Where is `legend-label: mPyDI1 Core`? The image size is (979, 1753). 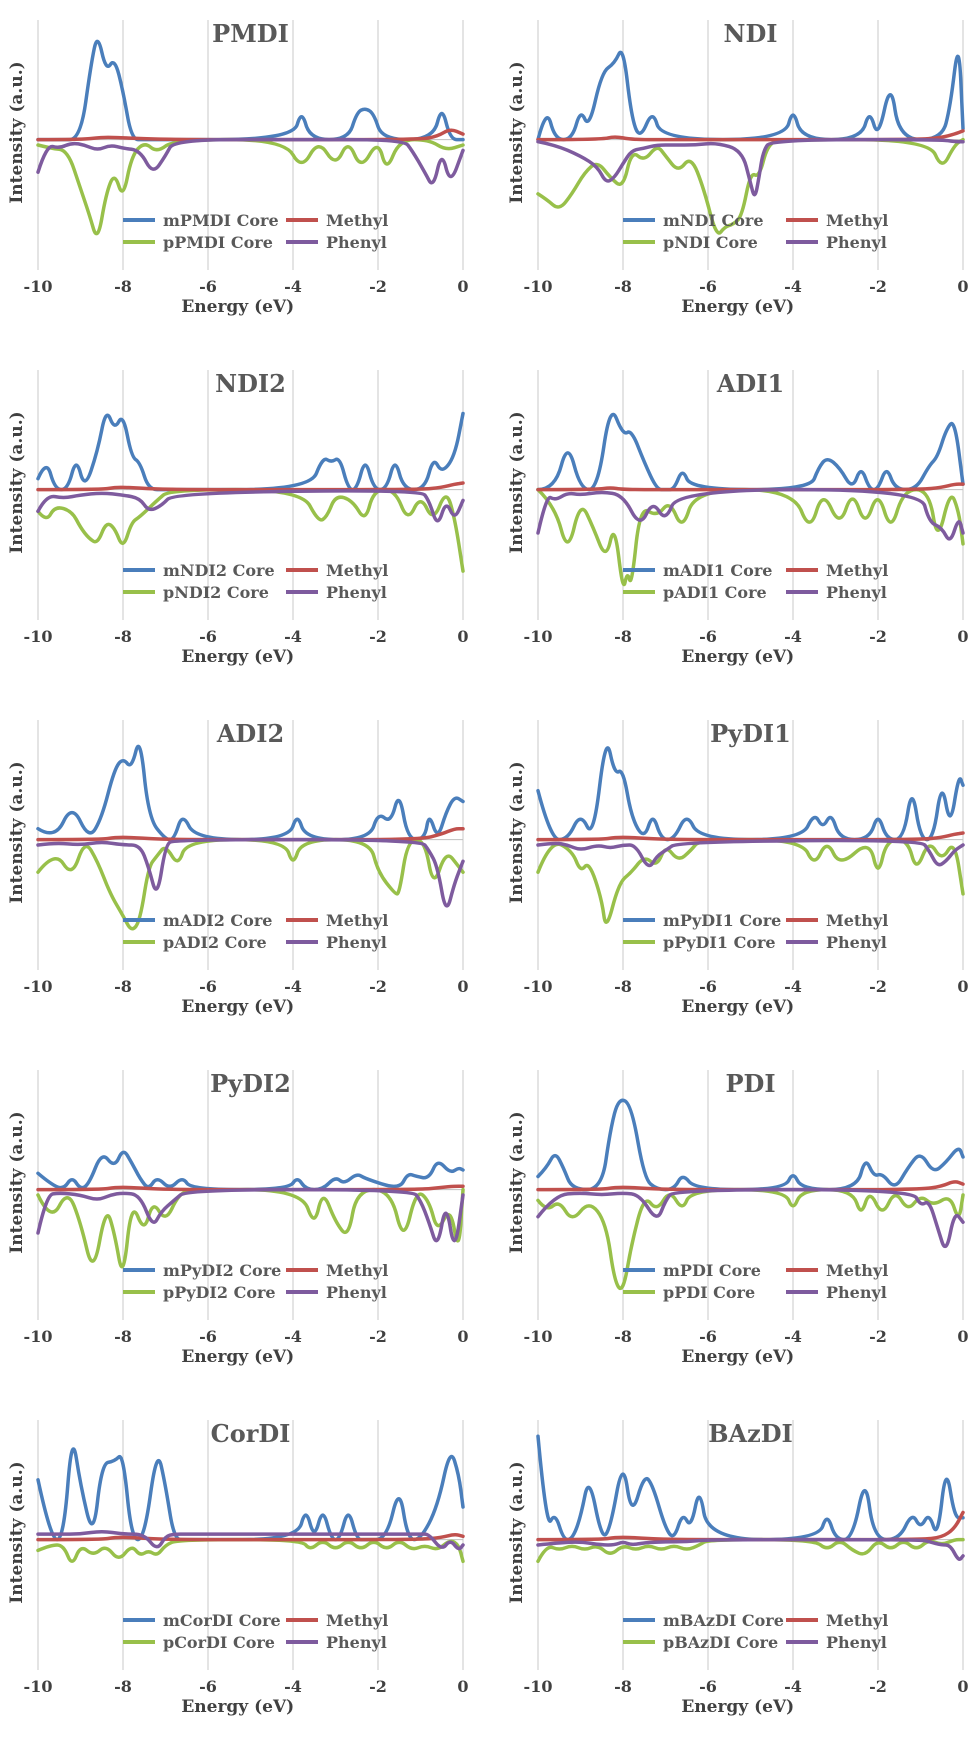 legend-label: mPyDI1 Core is located at coordinates (722, 920).